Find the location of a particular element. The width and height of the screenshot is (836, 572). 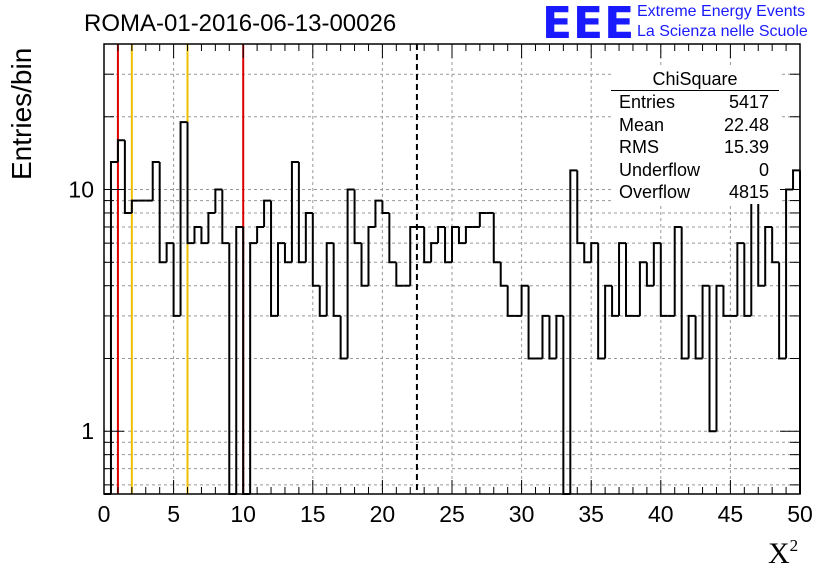

x-tick-label: 40 is located at coordinates (661, 514).